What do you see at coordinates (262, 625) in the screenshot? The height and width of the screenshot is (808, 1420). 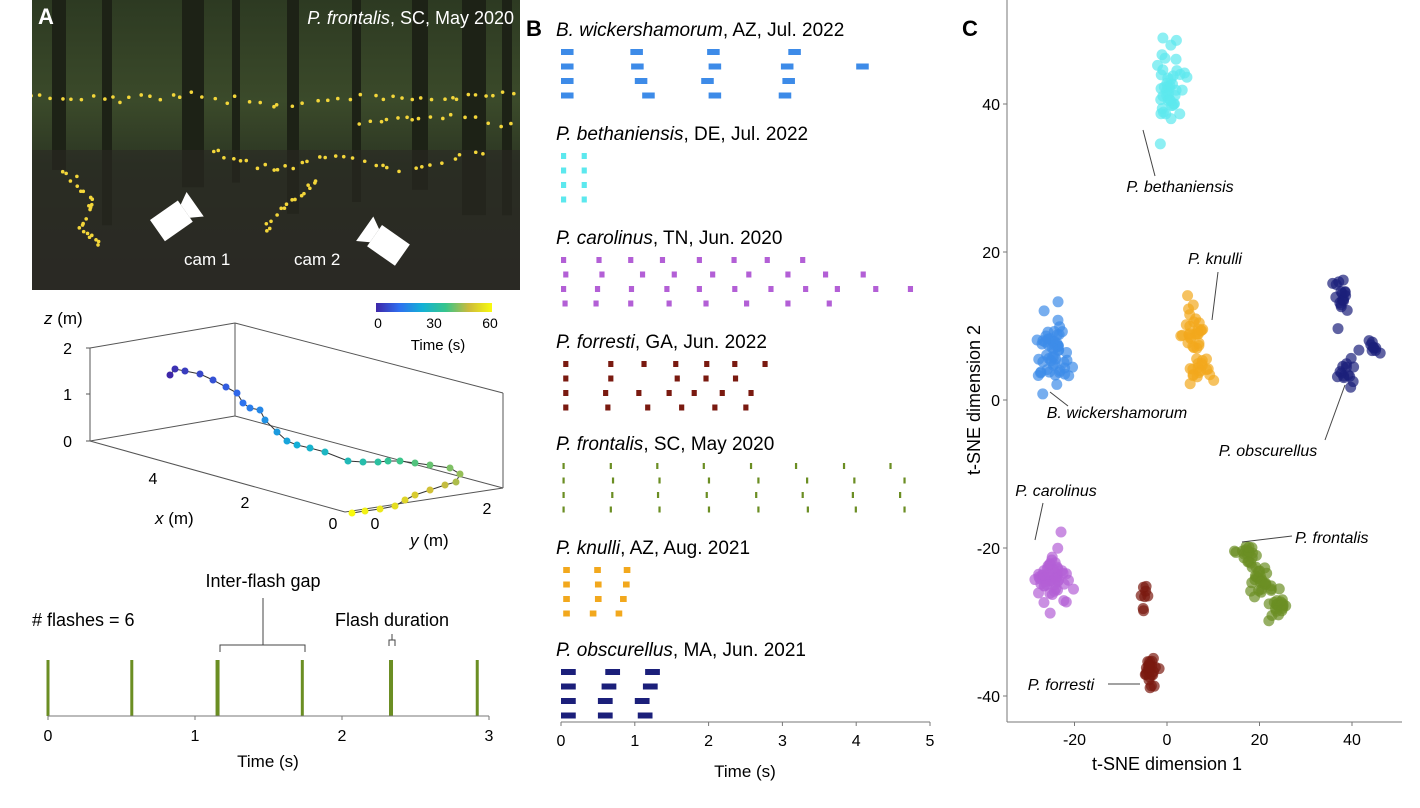 I see `gap-bracket` at bounding box center [262, 625].